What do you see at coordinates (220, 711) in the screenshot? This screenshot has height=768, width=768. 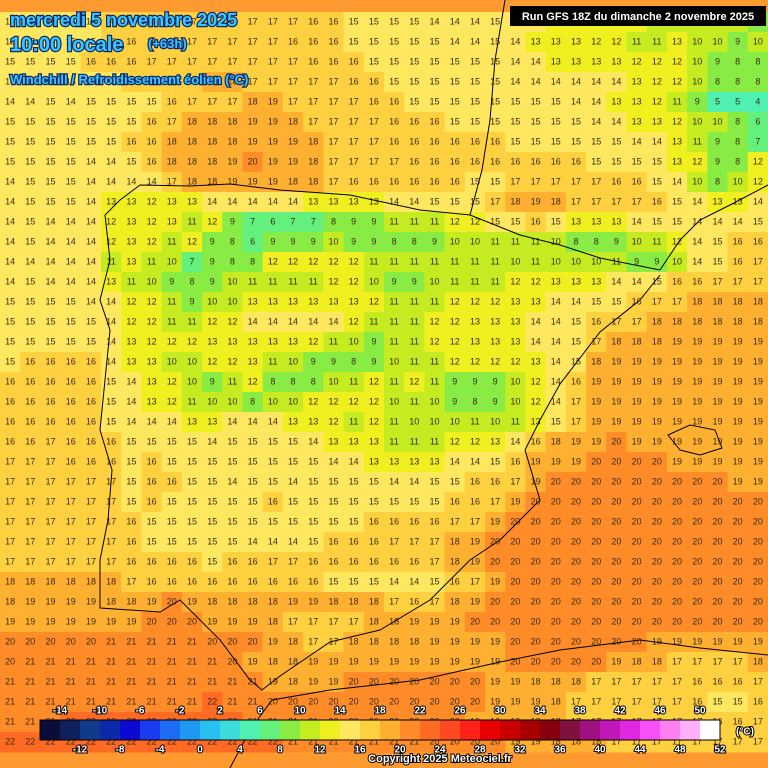 I see `legend-tick-label: 2` at bounding box center [220, 711].